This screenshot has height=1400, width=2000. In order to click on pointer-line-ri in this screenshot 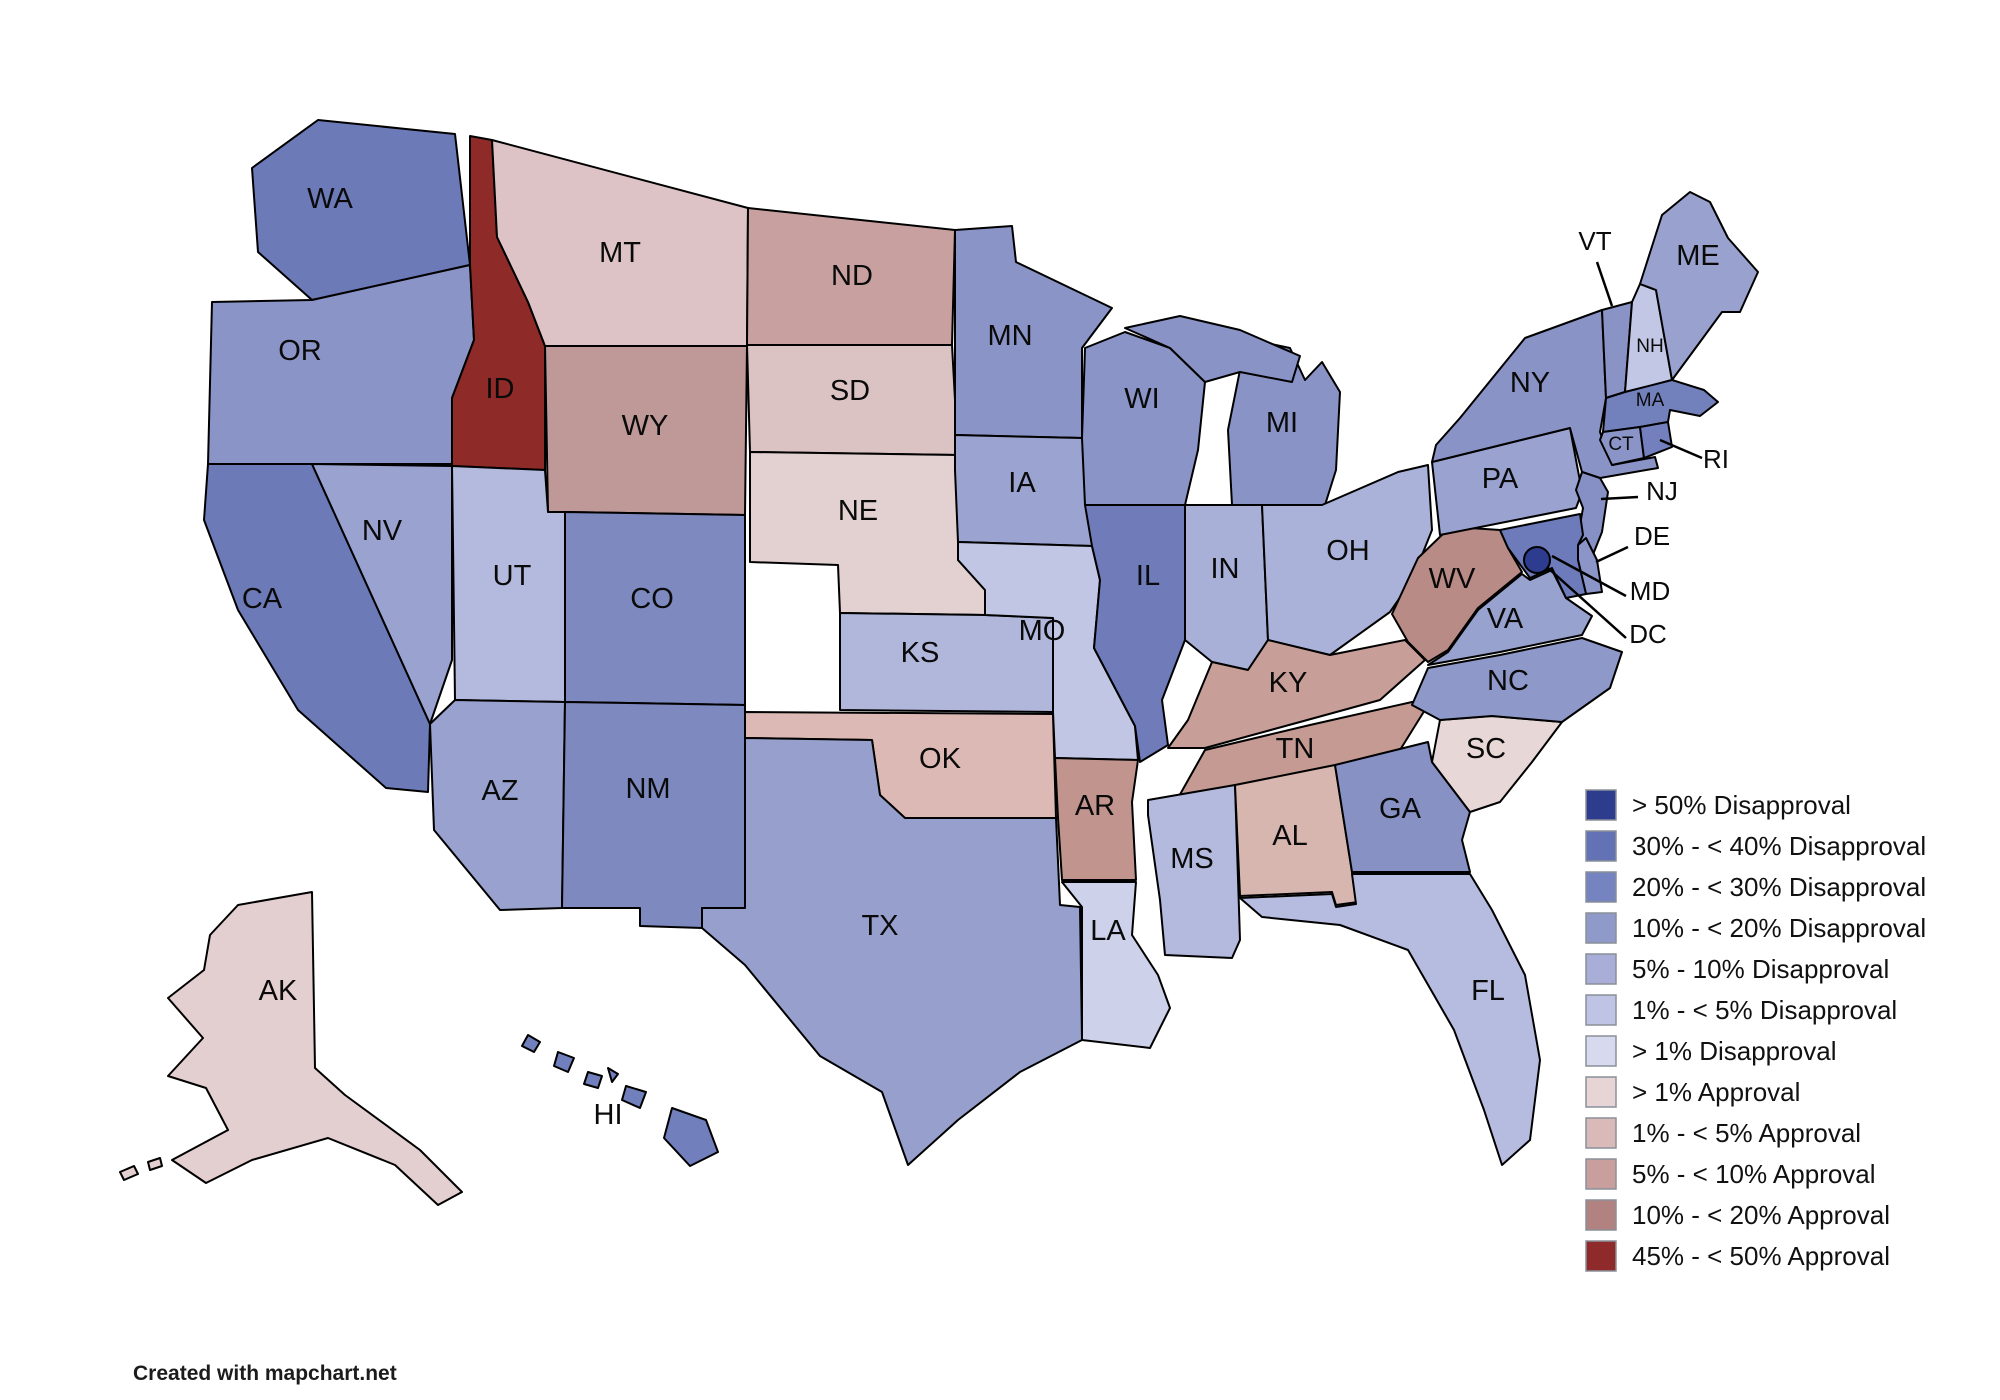, I will do `click(1681, 449)`.